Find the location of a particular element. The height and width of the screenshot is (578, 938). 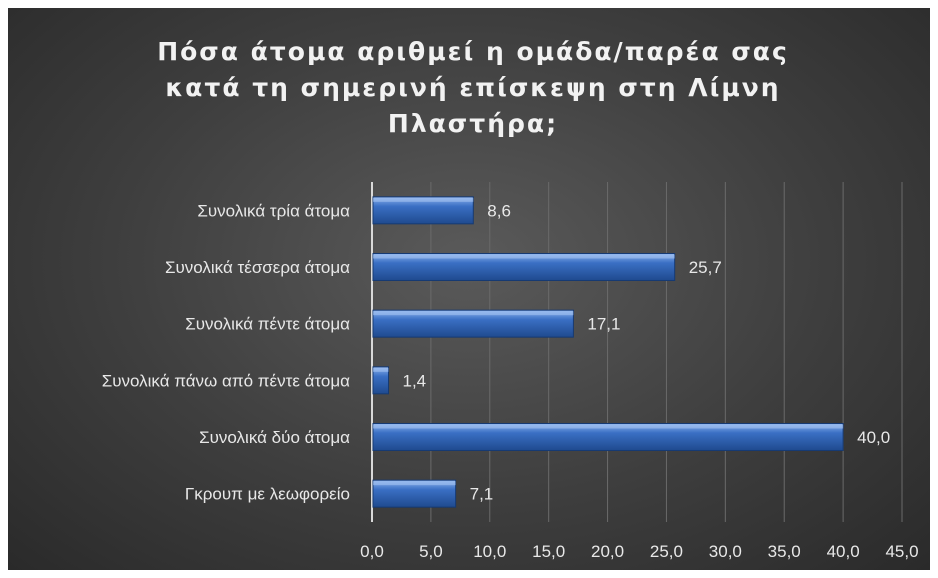

category-label: Γκρουπ με λεωφορείο is located at coordinates (267, 494).